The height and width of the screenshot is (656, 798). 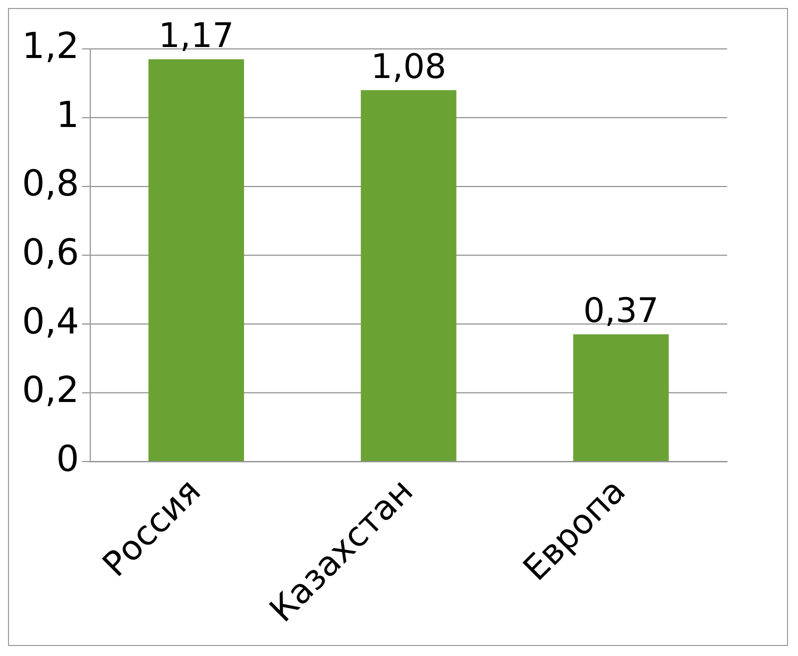 I want to click on y-tick-label: 0,2, so click(x=51, y=391).